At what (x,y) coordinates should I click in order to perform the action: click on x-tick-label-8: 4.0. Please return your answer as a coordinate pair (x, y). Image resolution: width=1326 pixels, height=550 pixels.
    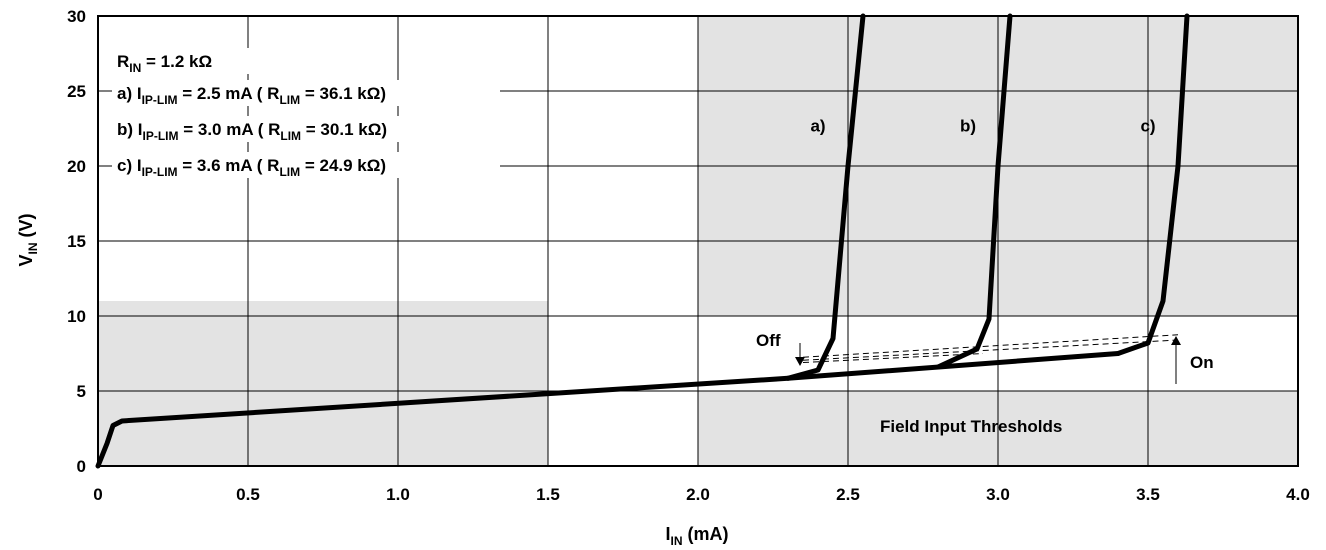
    Looking at the image, I should click on (1298, 494).